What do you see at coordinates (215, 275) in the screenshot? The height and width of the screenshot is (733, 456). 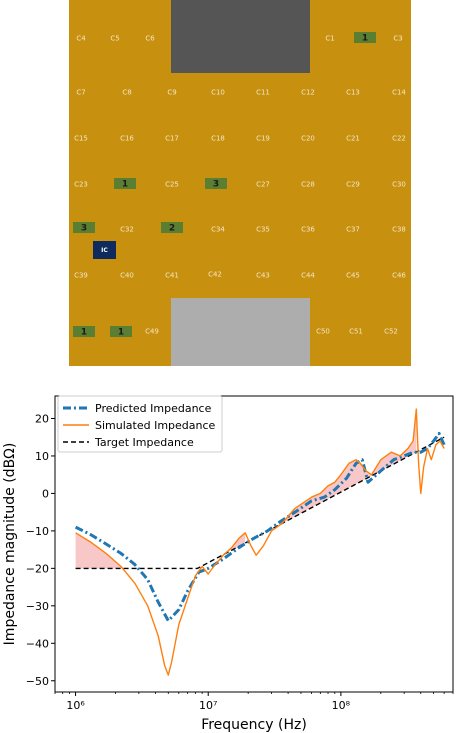 I see `capacitor-label: C42` at bounding box center [215, 275].